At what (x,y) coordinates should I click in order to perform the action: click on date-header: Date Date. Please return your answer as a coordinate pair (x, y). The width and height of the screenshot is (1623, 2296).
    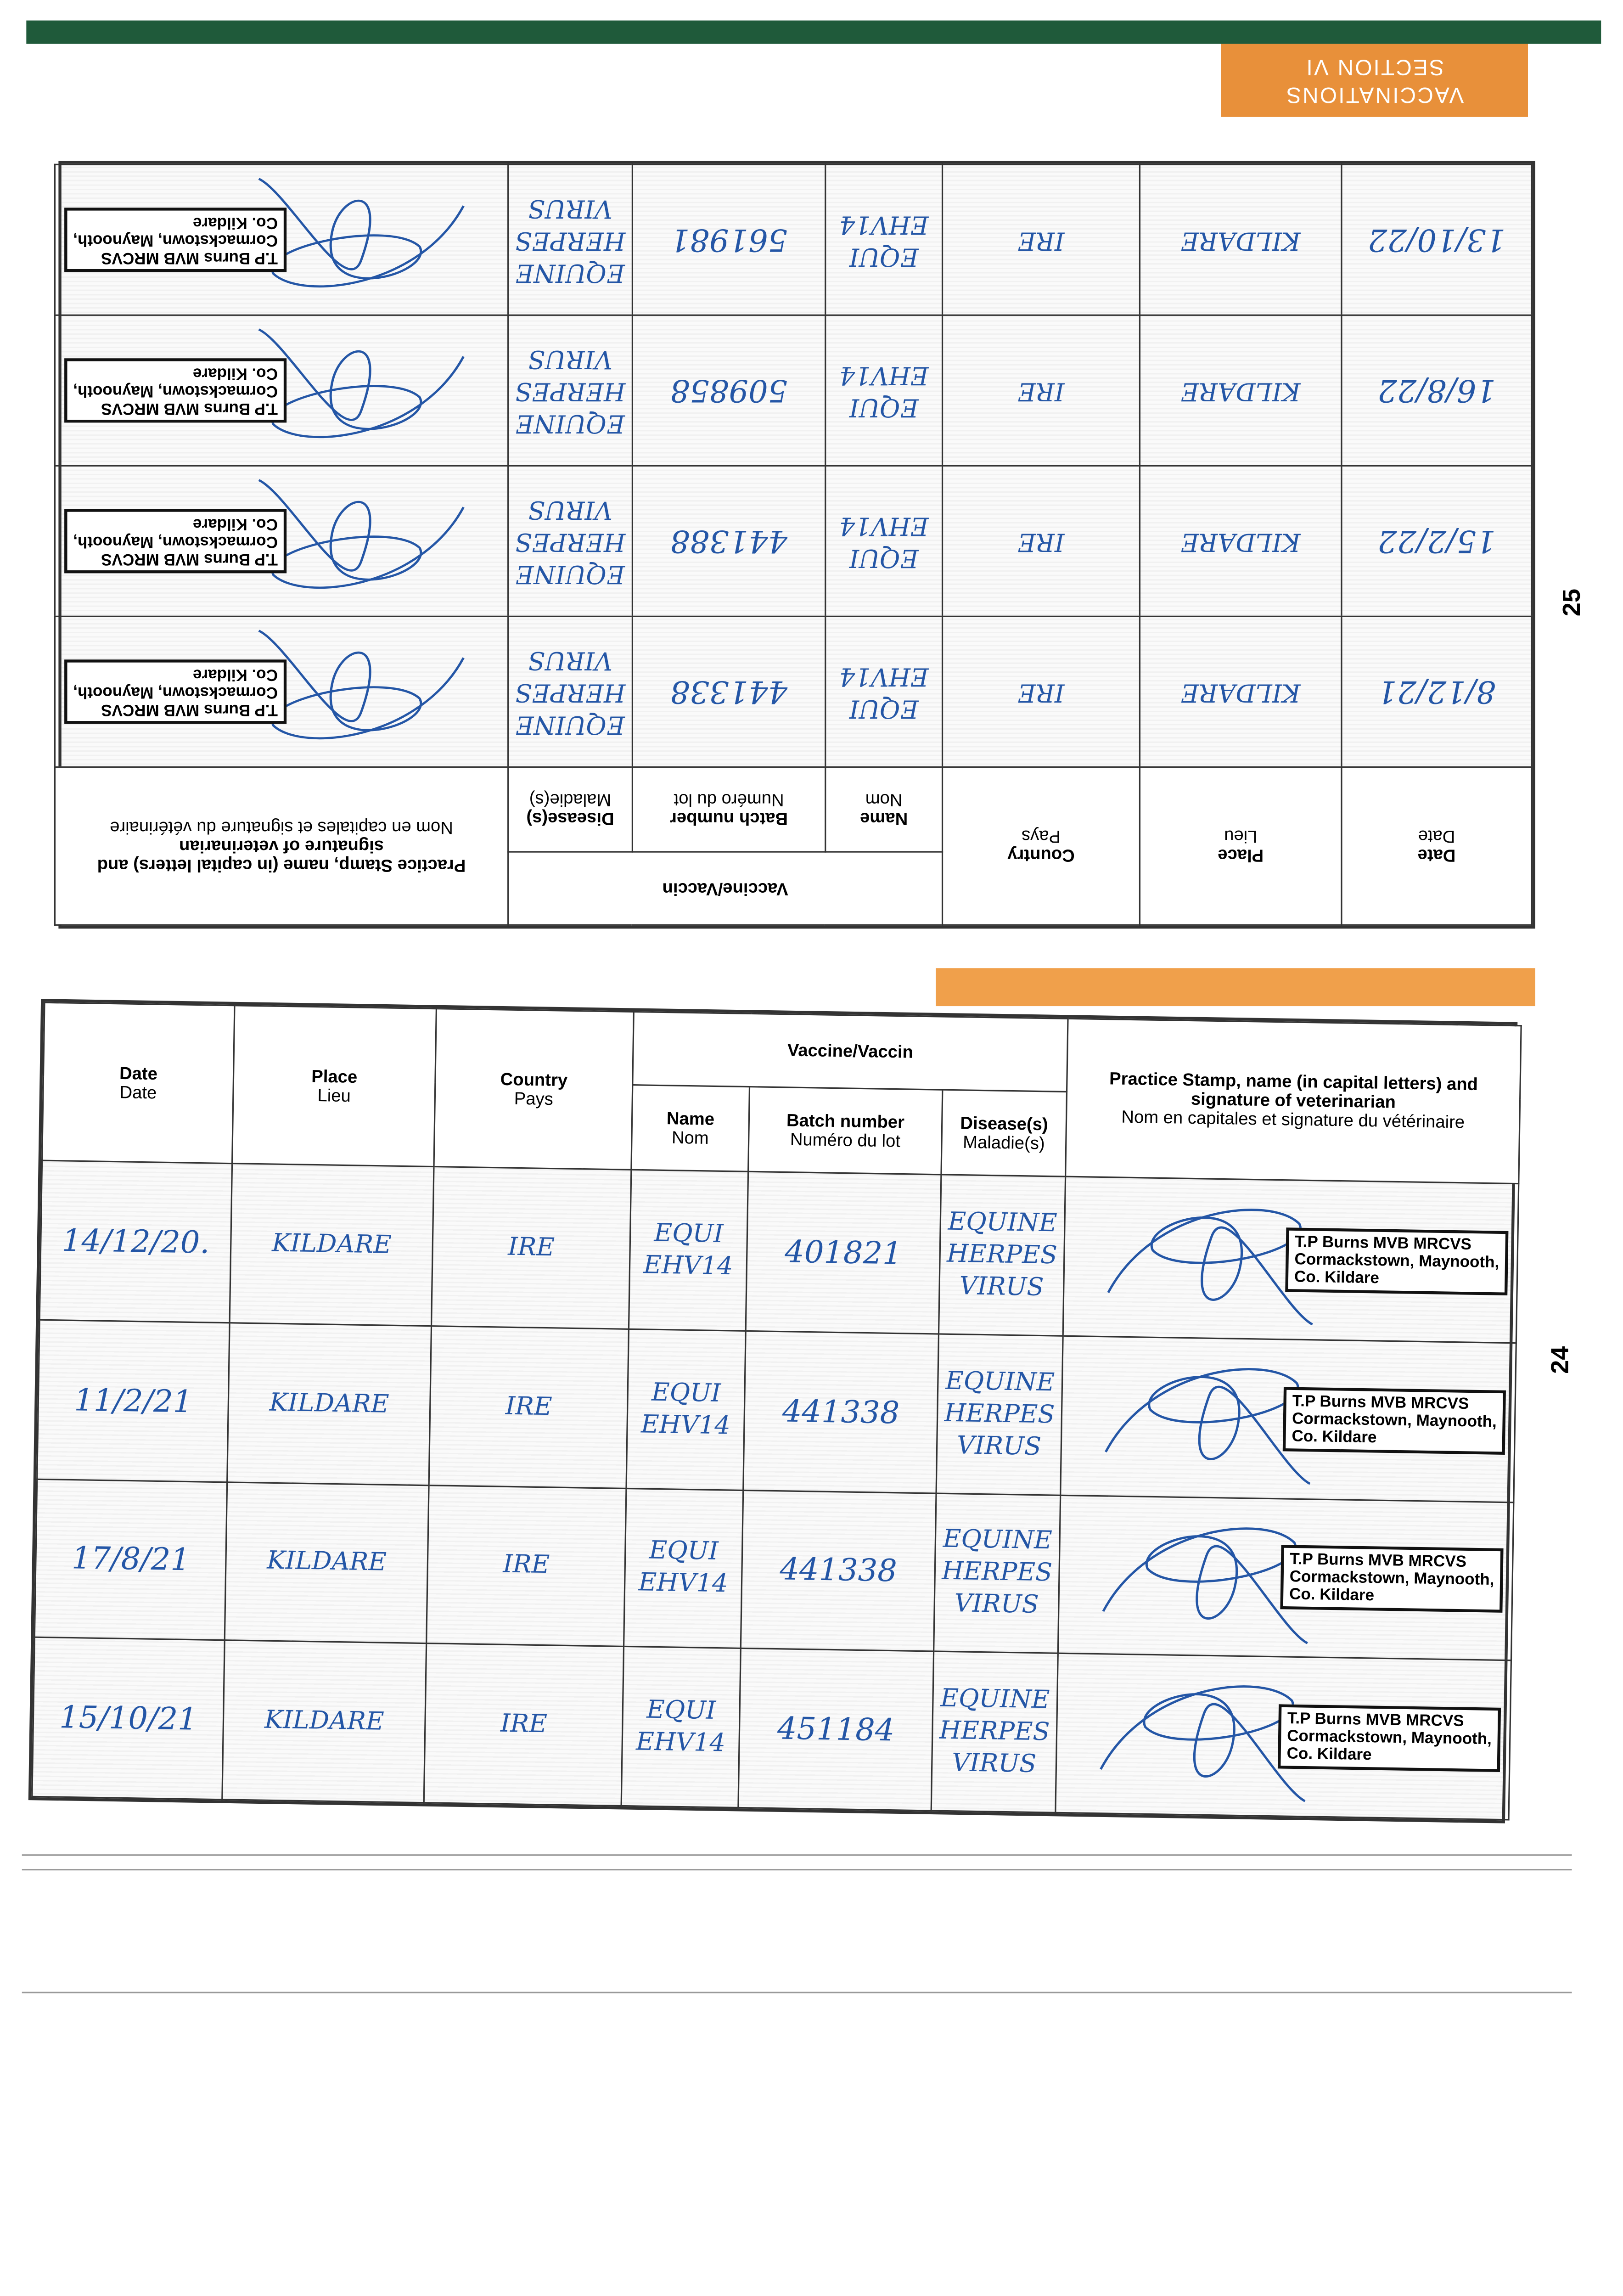
    Looking at the image, I should click on (138, 1083).